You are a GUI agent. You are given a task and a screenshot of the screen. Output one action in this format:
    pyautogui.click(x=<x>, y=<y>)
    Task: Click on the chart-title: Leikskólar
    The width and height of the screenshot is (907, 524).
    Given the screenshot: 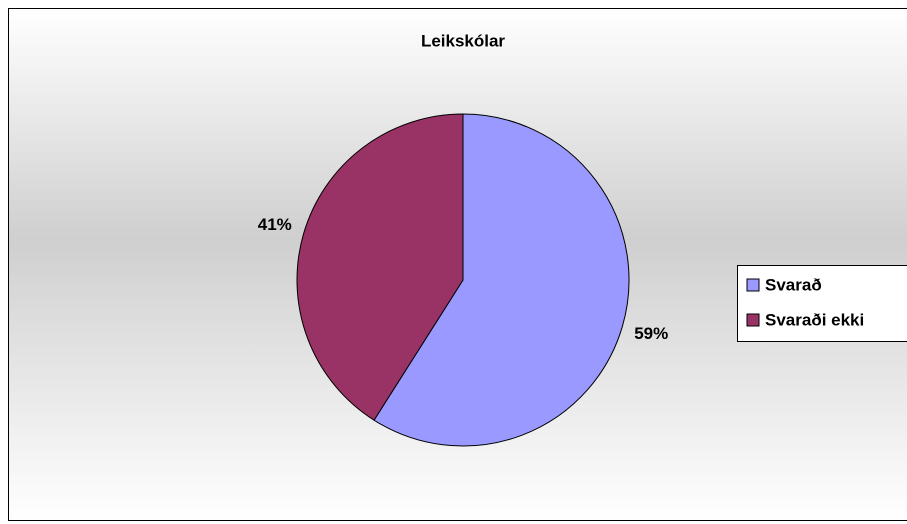 What is the action you would take?
    pyautogui.click(x=463, y=40)
    